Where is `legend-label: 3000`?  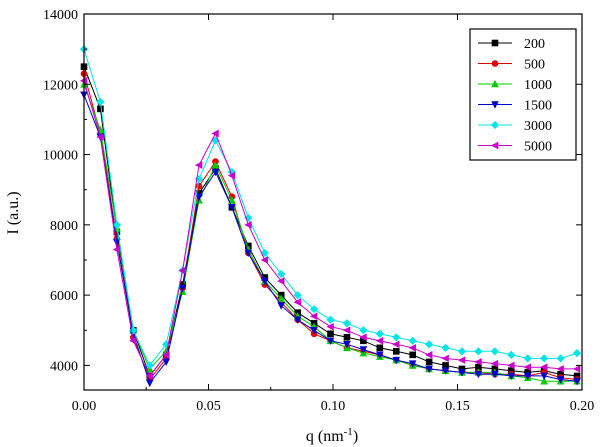 legend-label: 3000 is located at coordinates (538, 126).